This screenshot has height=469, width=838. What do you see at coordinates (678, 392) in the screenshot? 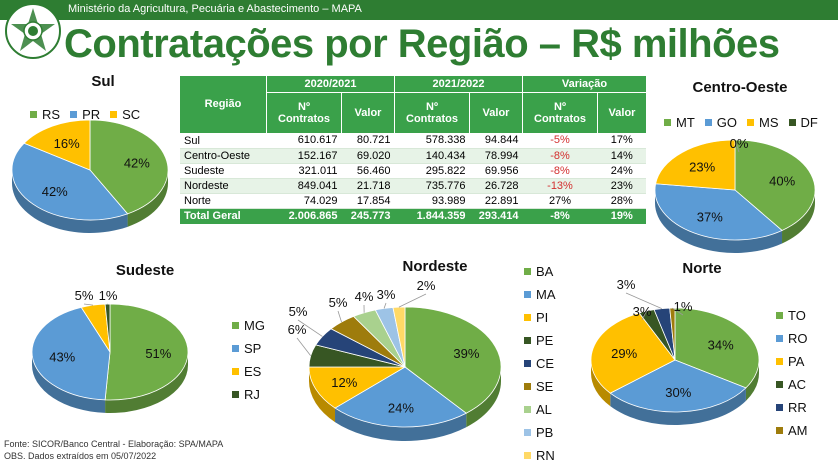
I see `data-label: 30%` at bounding box center [678, 392].